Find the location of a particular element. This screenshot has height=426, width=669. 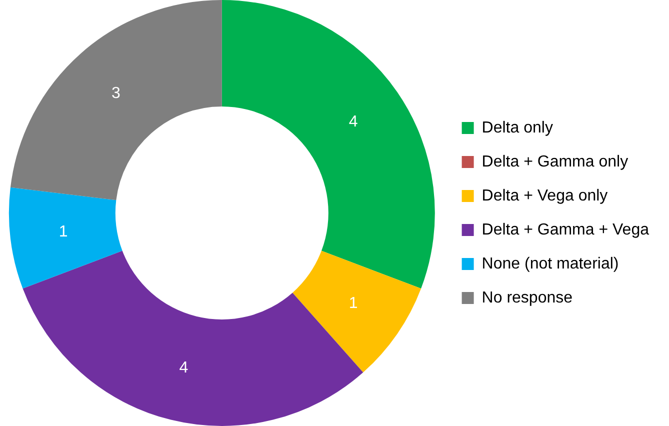

legend-label: None (not material) is located at coordinates (550, 263).